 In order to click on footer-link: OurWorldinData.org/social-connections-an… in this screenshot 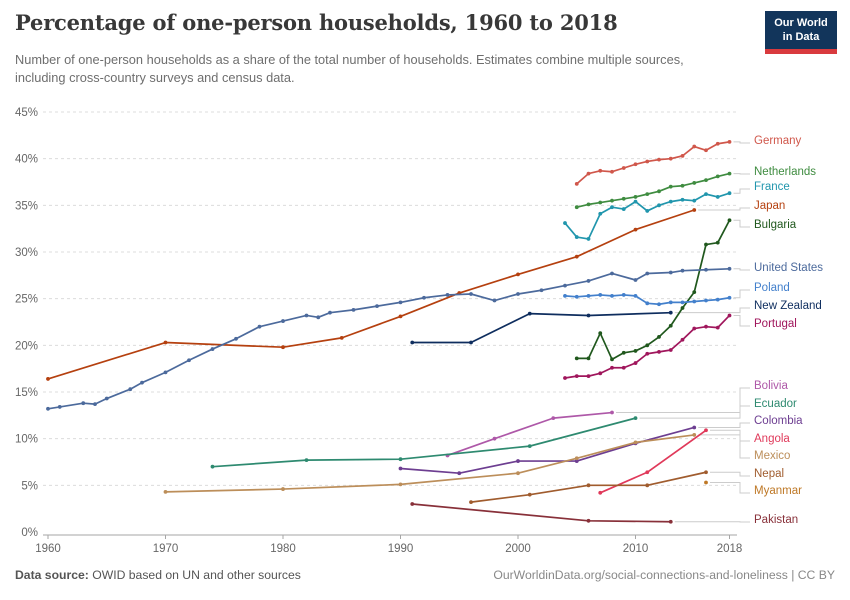, I will do `click(664, 575)`.